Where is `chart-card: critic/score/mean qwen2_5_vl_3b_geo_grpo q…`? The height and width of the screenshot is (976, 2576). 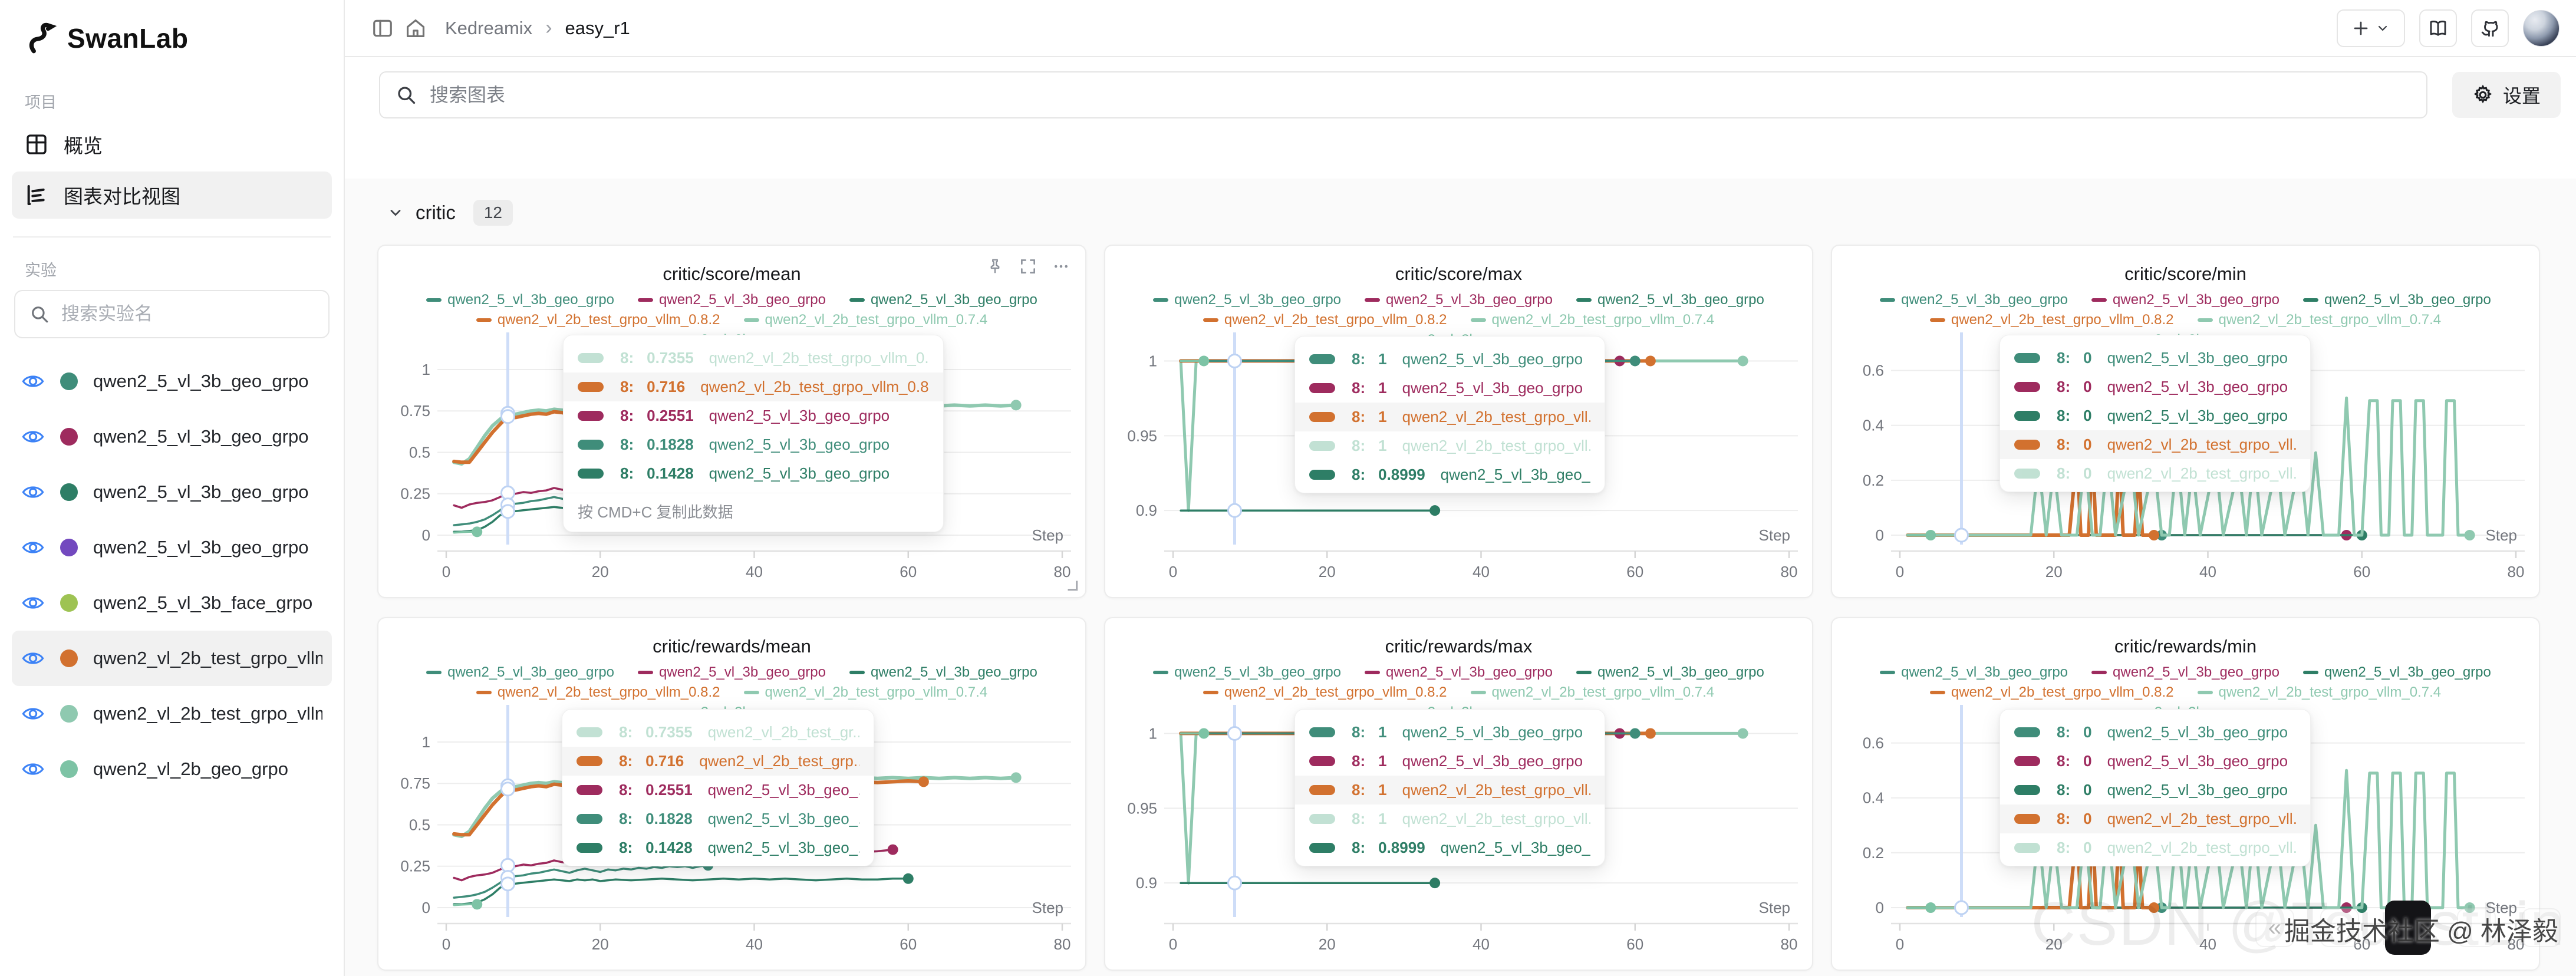
chart-card: critic/score/mean qwen2_5_vl_3b_geo_grpo q… is located at coordinates (731, 421).